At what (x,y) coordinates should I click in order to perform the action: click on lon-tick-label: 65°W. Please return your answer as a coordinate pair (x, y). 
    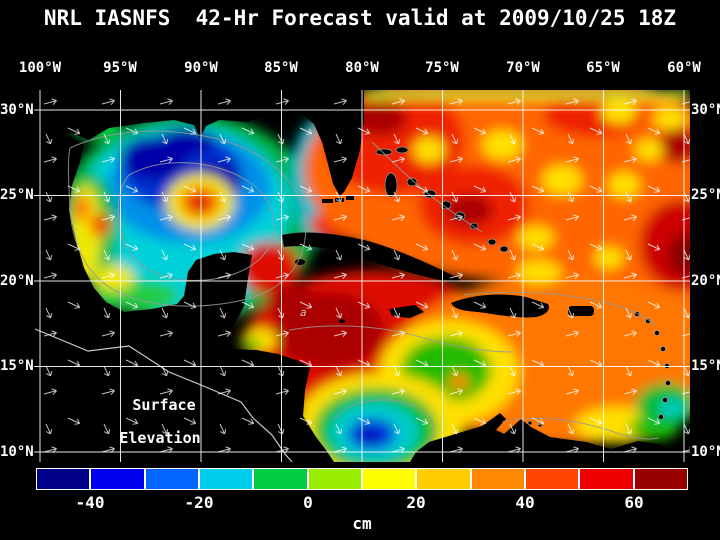
    Looking at the image, I should click on (603, 68).